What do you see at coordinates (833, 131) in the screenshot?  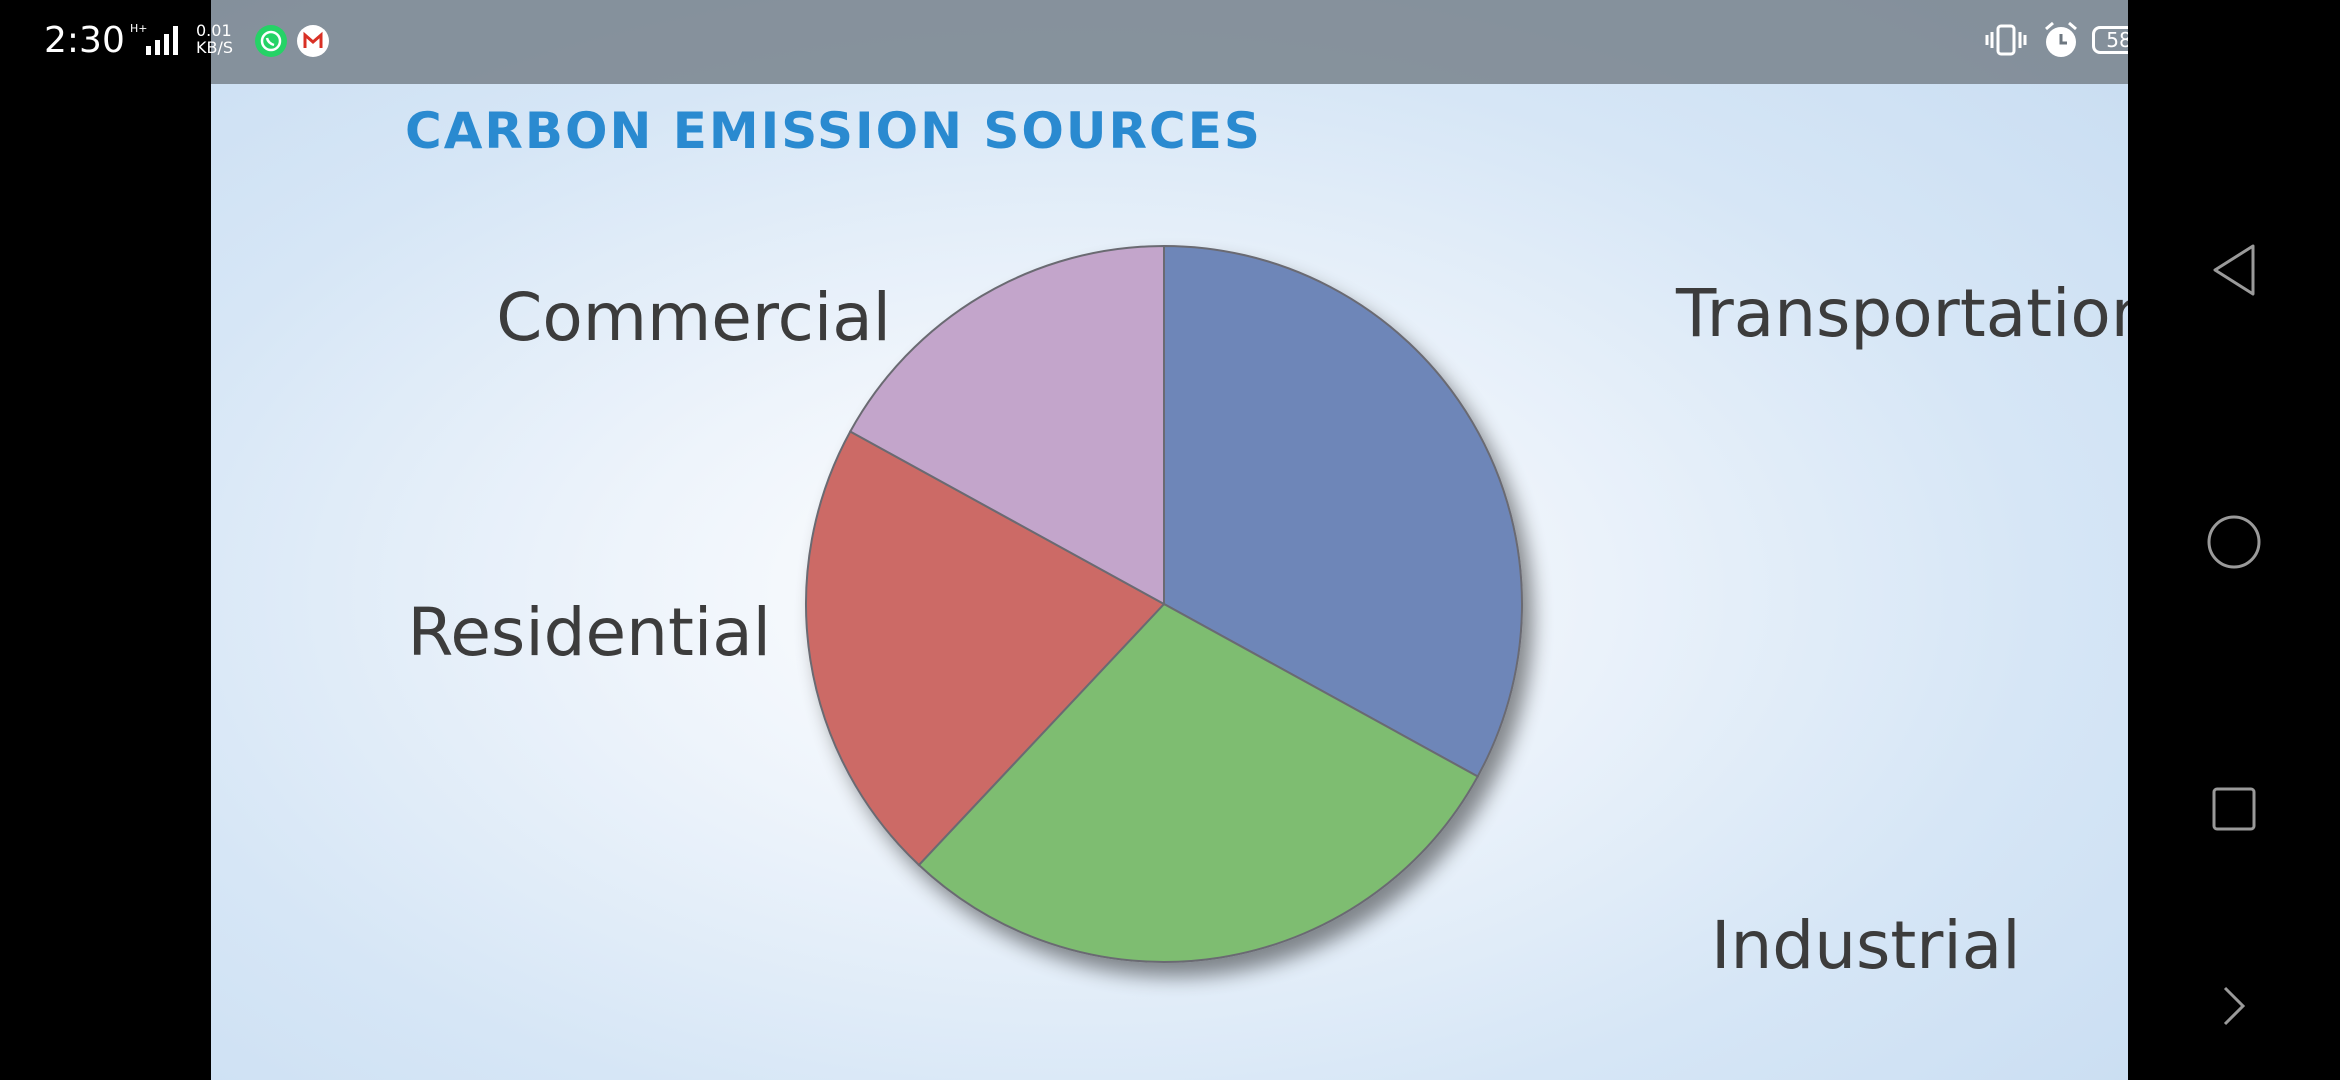 I see `slide-title: CARBON EMISSION SOURCES` at bounding box center [833, 131].